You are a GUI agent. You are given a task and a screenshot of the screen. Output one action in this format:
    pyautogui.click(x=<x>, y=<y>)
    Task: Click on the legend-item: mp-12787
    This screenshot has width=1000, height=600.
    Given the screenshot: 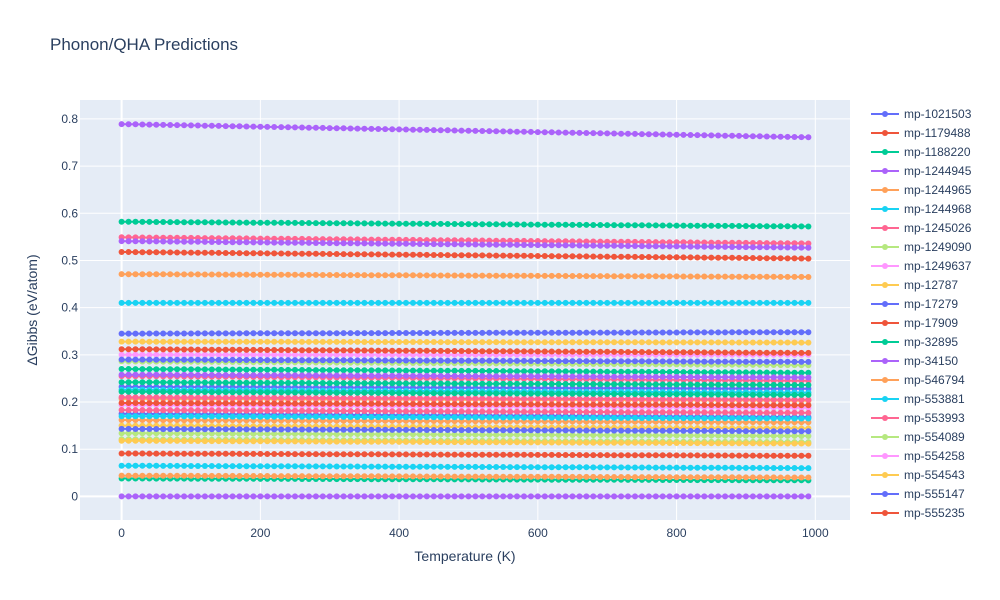 What is the action you would take?
    pyautogui.click(x=914, y=285)
    